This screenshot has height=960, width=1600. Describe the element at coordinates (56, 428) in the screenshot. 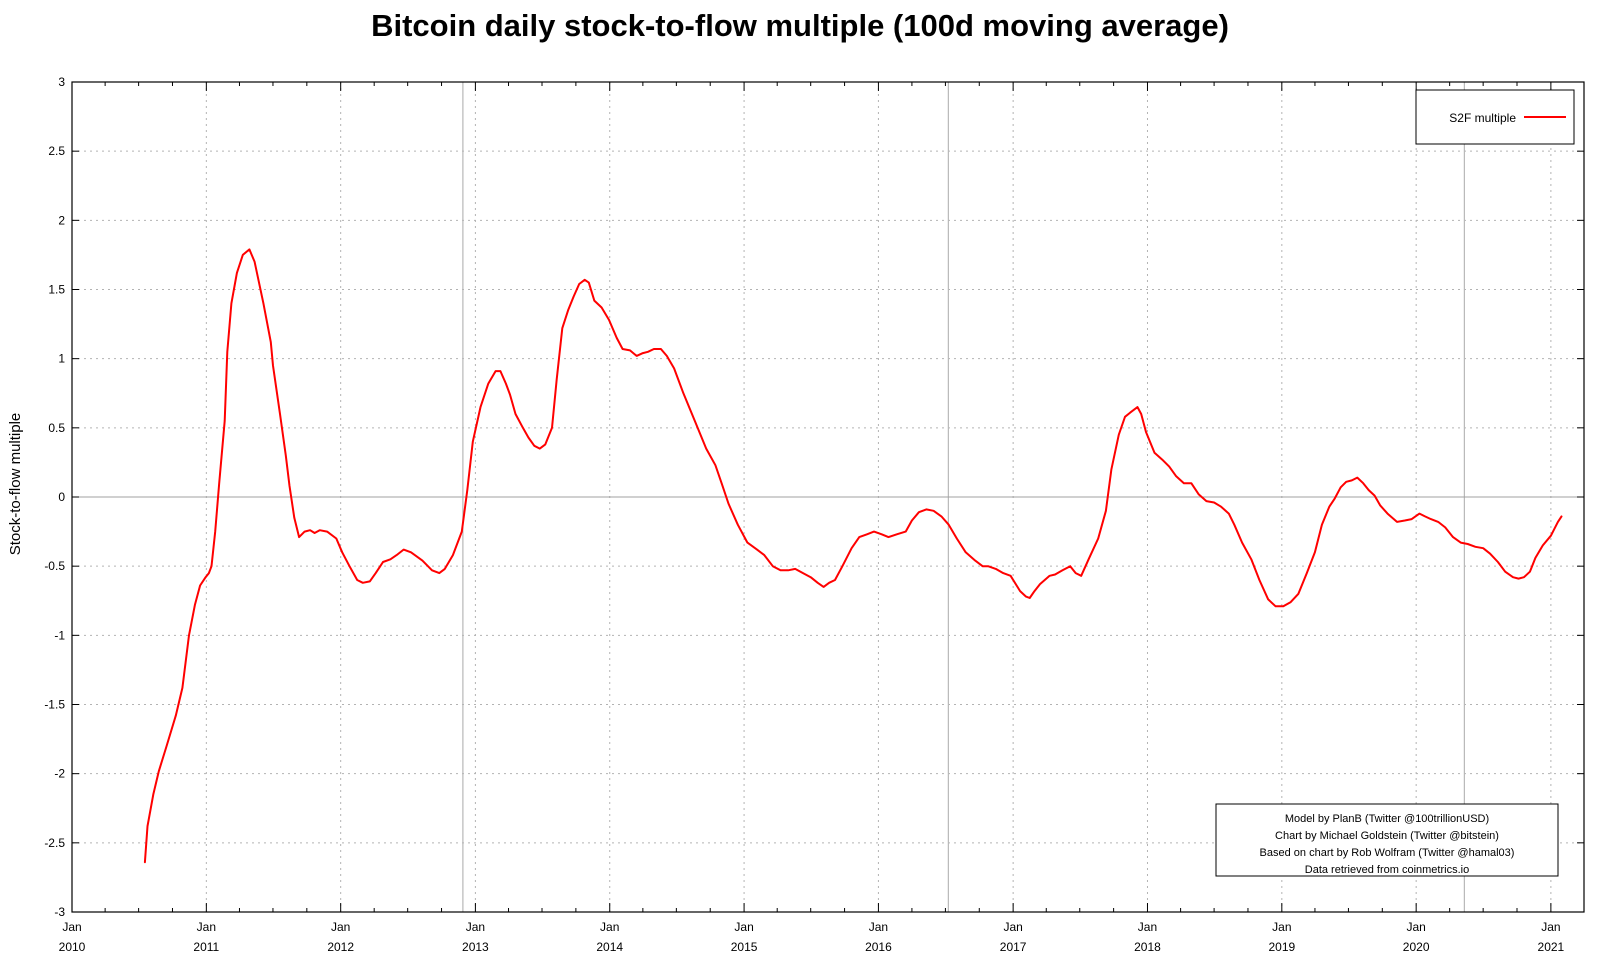

I see `y-tick-label: 0.5` at that location.